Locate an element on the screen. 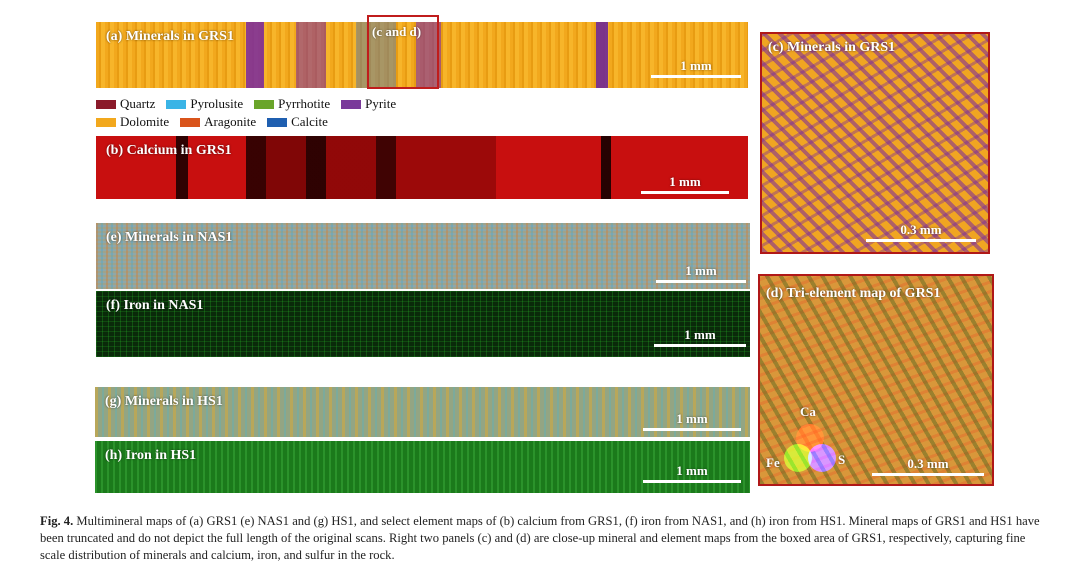  panel-g-scalebar: 1 mm is located at coordinates (692, 421).